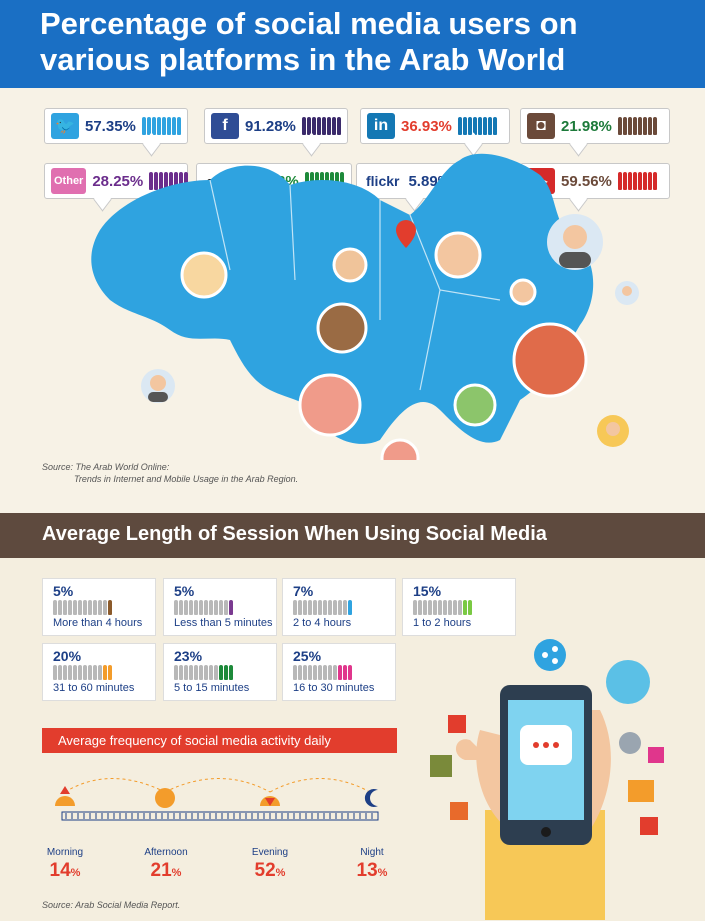 This screenshot has width=705, height=921. What do you see at coordinates (110, 126) in the screenshot?
I see `platform-percent: 57.35%` at bounding box center [110, 126].